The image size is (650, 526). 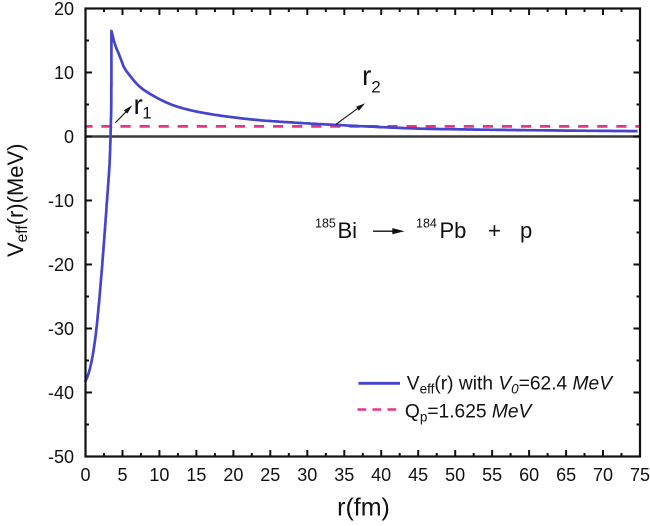 What do you see at coordinates (455, 475) in the screenshot?
I see `svg-text: 50` at bounding box center [455, 475].